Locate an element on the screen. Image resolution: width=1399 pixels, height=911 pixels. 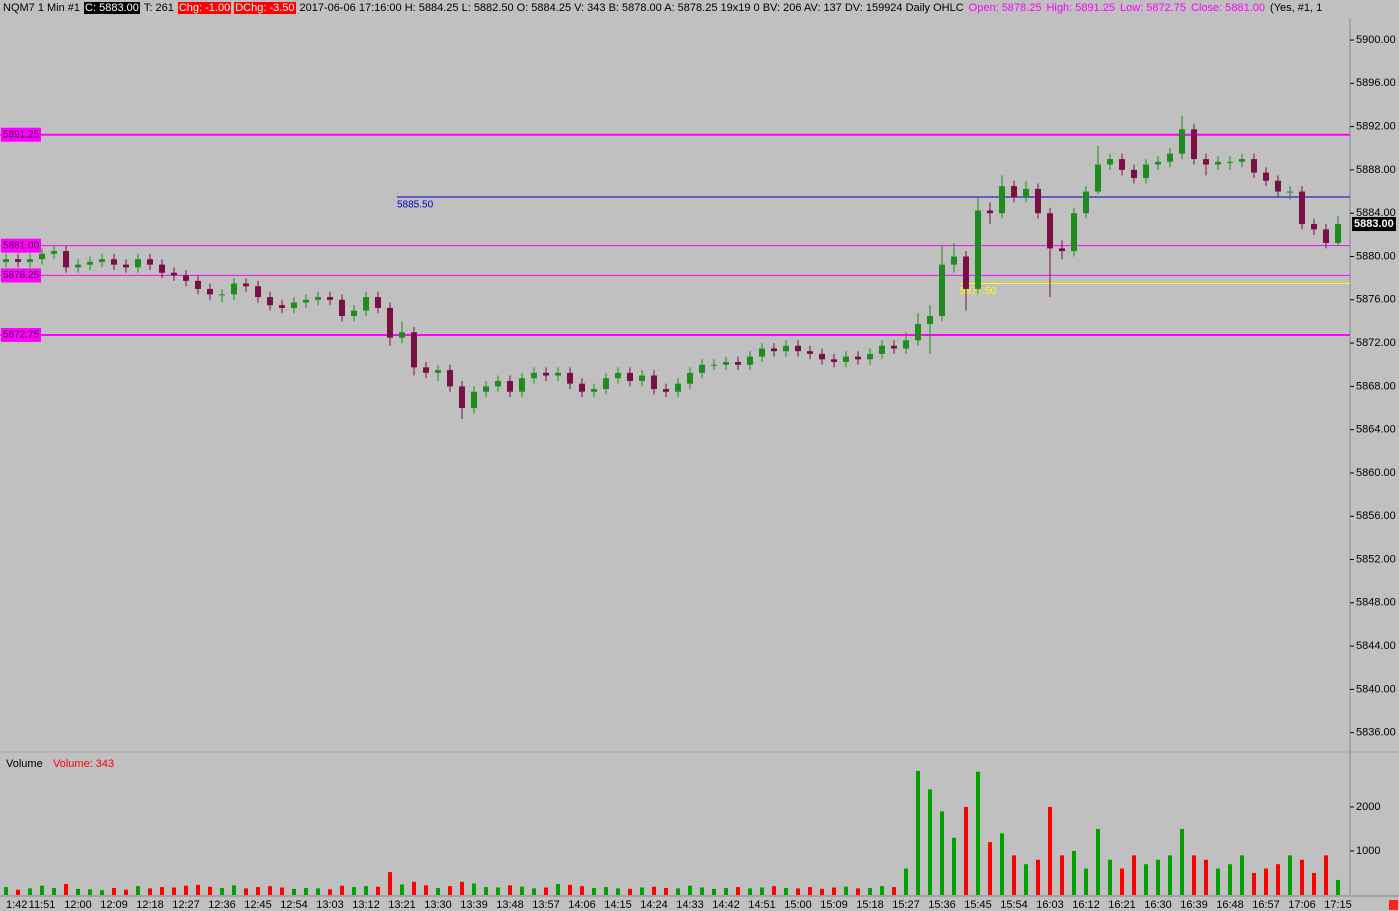
x-tick-label: 13:03 is located at coordinates (330, 905).